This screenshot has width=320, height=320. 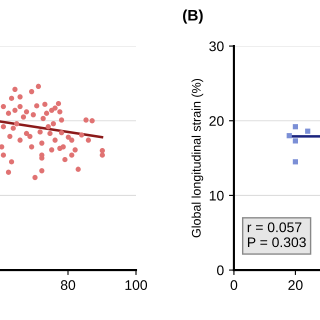 I want to click on x-tick-label: 20, so click(x=295, y=285).